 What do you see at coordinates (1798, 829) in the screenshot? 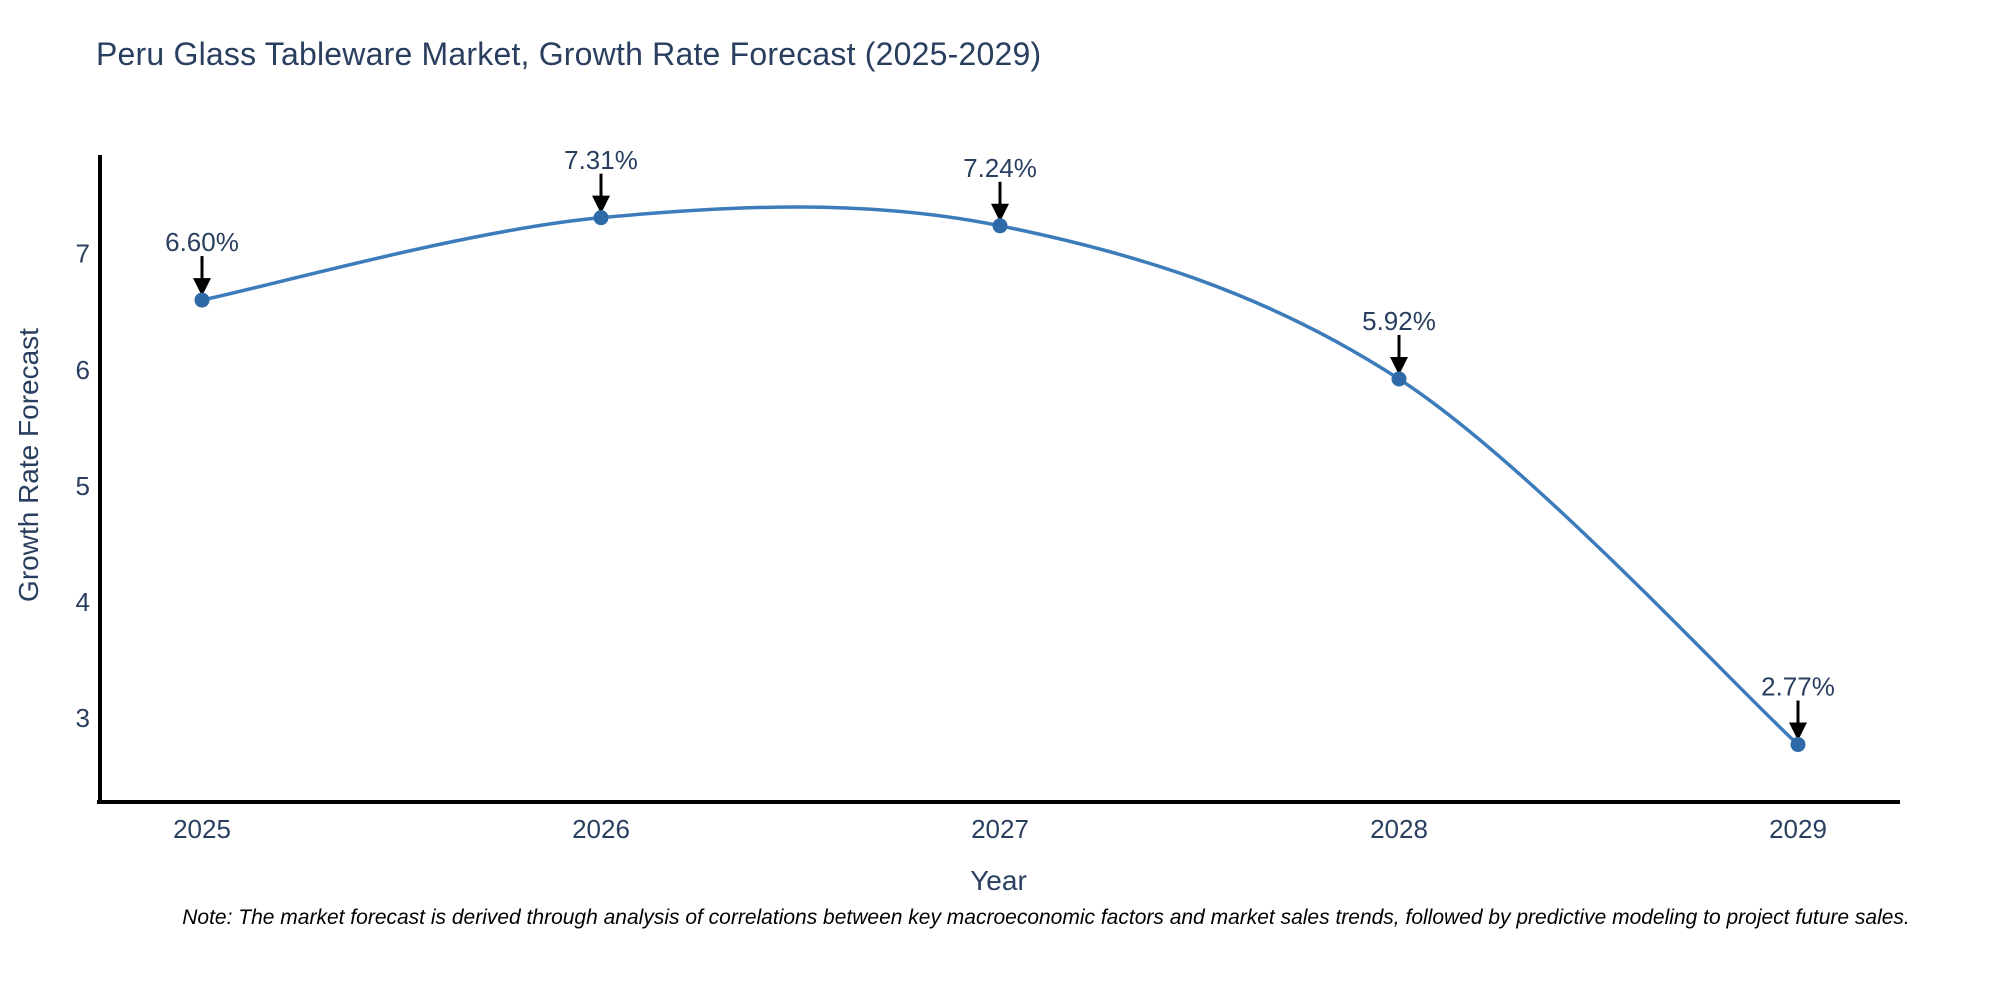
I see `x-tick-label: 2029` at bounding box center [1798, 829].